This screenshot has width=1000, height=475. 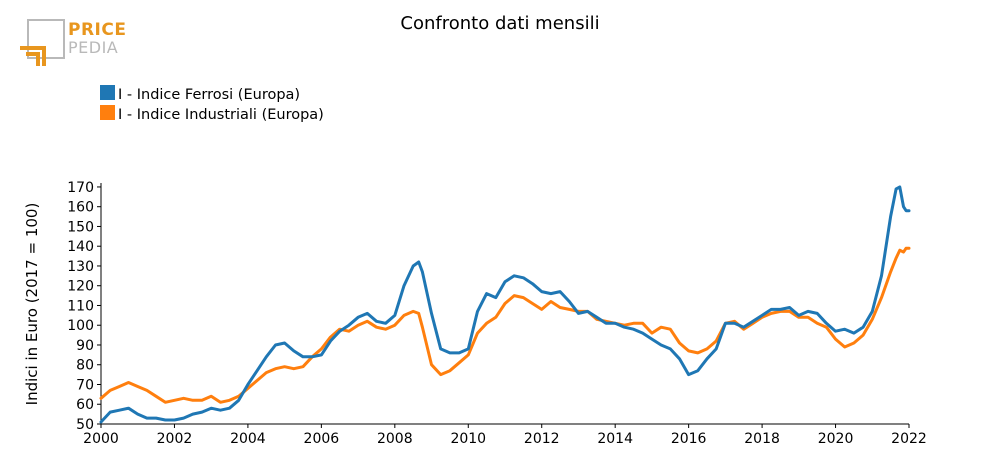 What do you see at coordinates (32, 304) in the screenshot?
I see `y-axis-label: Indici in Euro (2017 = 100)` at bounding box center [32, 304].